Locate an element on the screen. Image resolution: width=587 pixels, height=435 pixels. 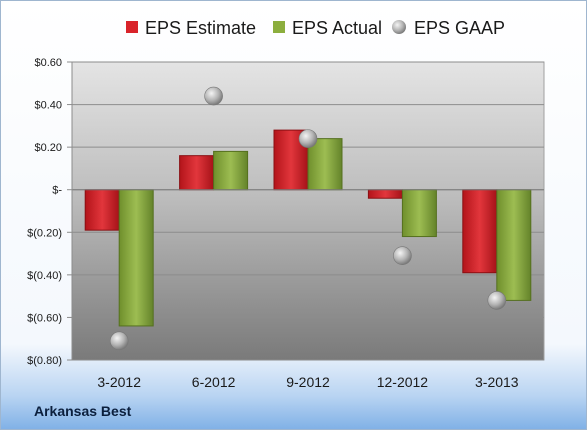
bar-eps-actual-3-2013 is located at coordinates (514, 245).